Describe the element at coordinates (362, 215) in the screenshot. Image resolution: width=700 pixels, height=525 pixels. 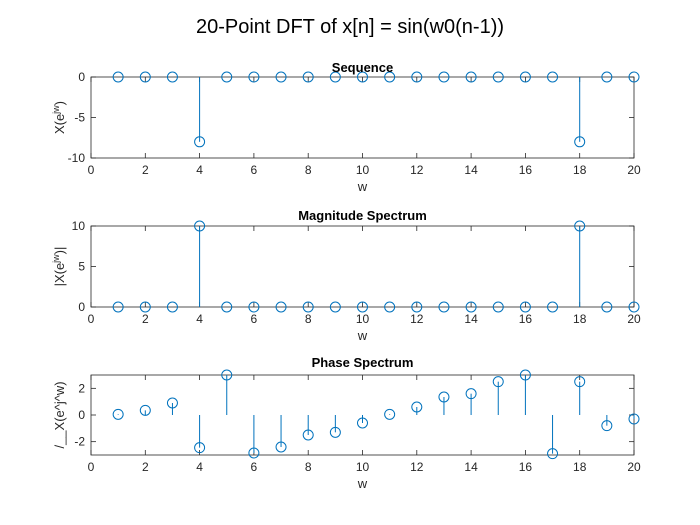
I see `axes-title: Magnitude Spectrum` at that location.